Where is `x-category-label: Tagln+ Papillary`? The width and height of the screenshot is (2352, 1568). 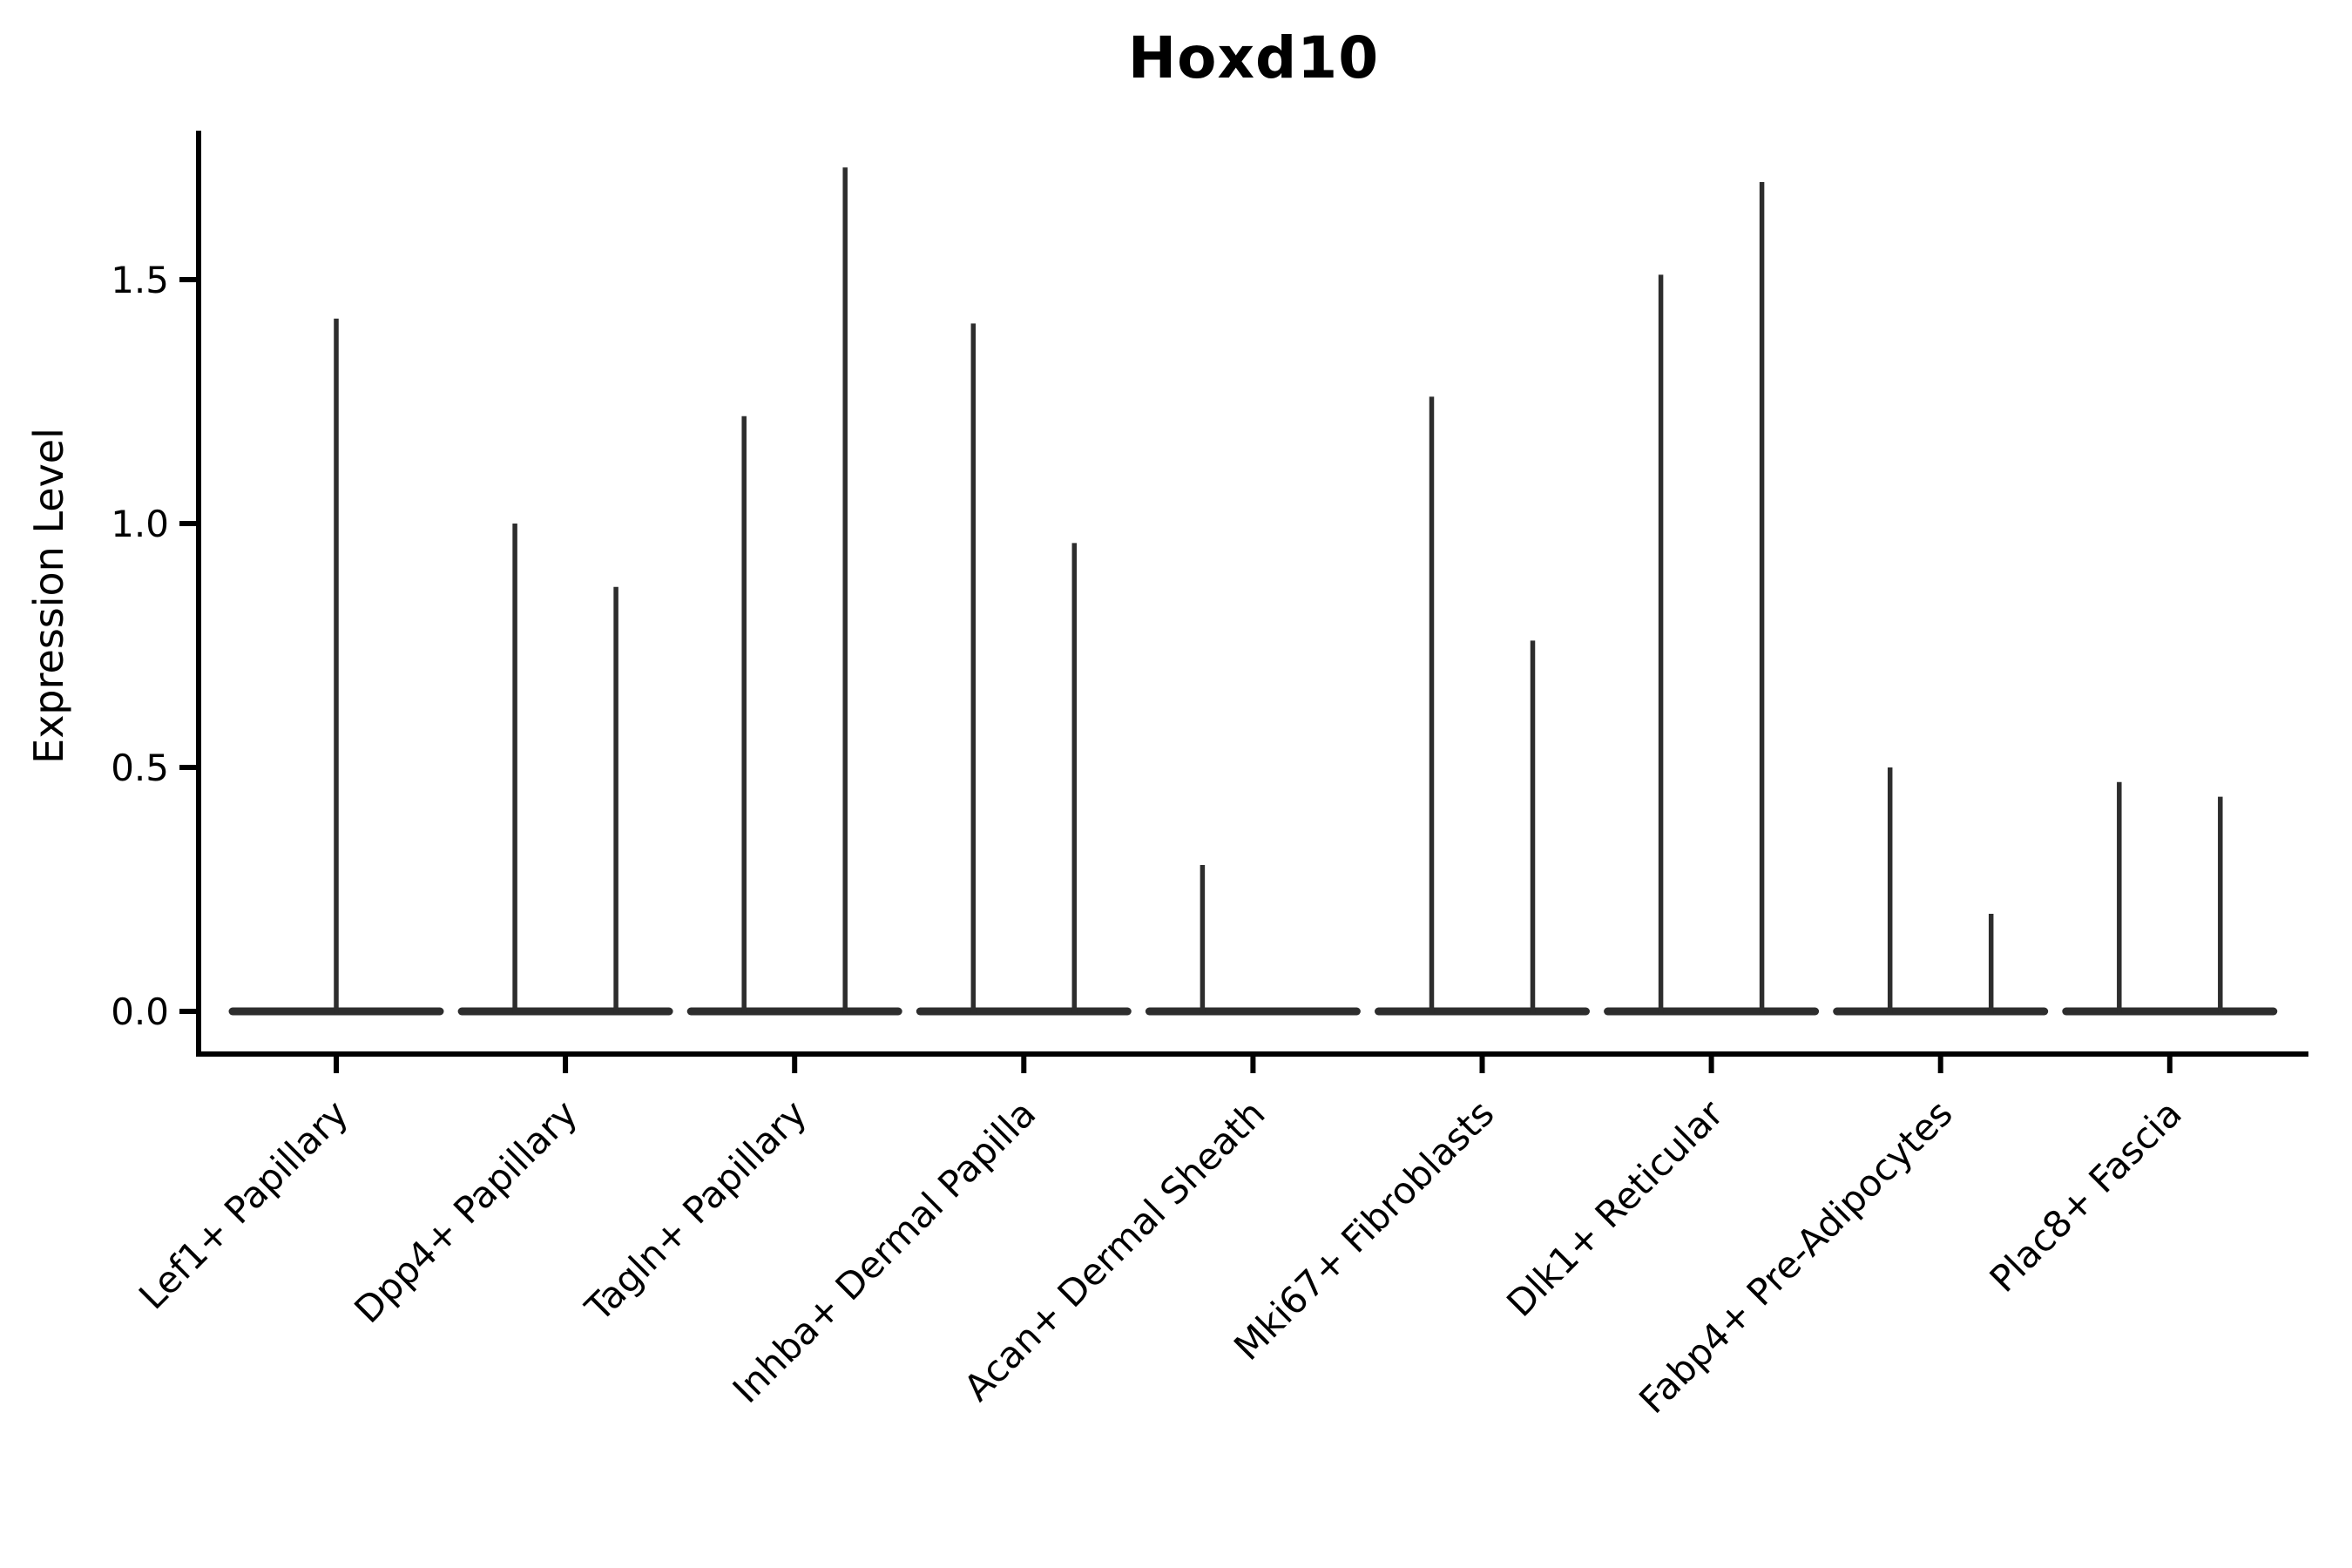 x-category-label: Tagln+ Papillary is located at coordinates (695, 1211).